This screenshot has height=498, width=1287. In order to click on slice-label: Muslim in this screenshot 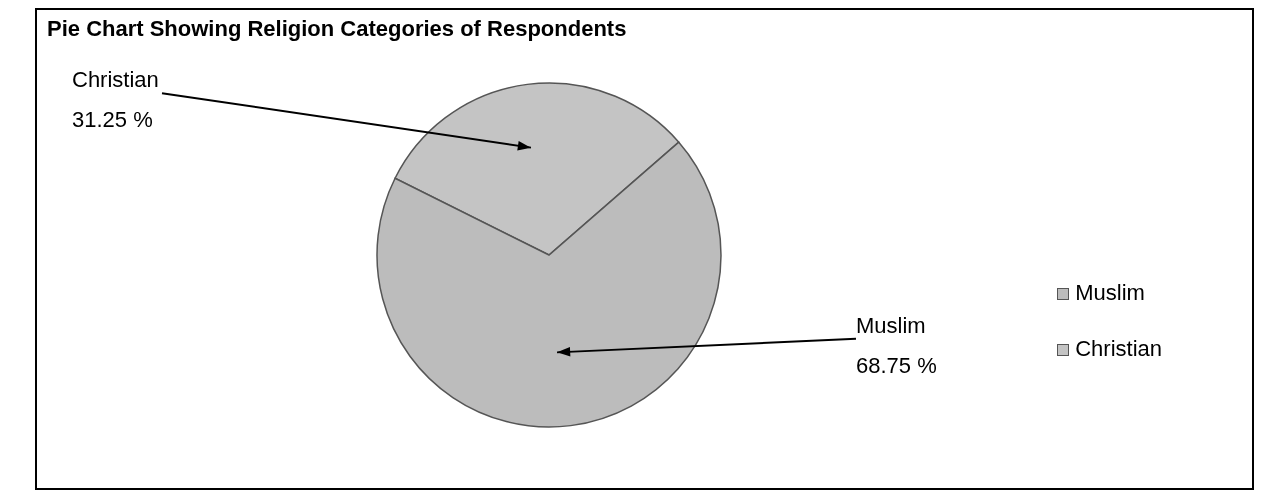, I will do `click(891, 325)`.